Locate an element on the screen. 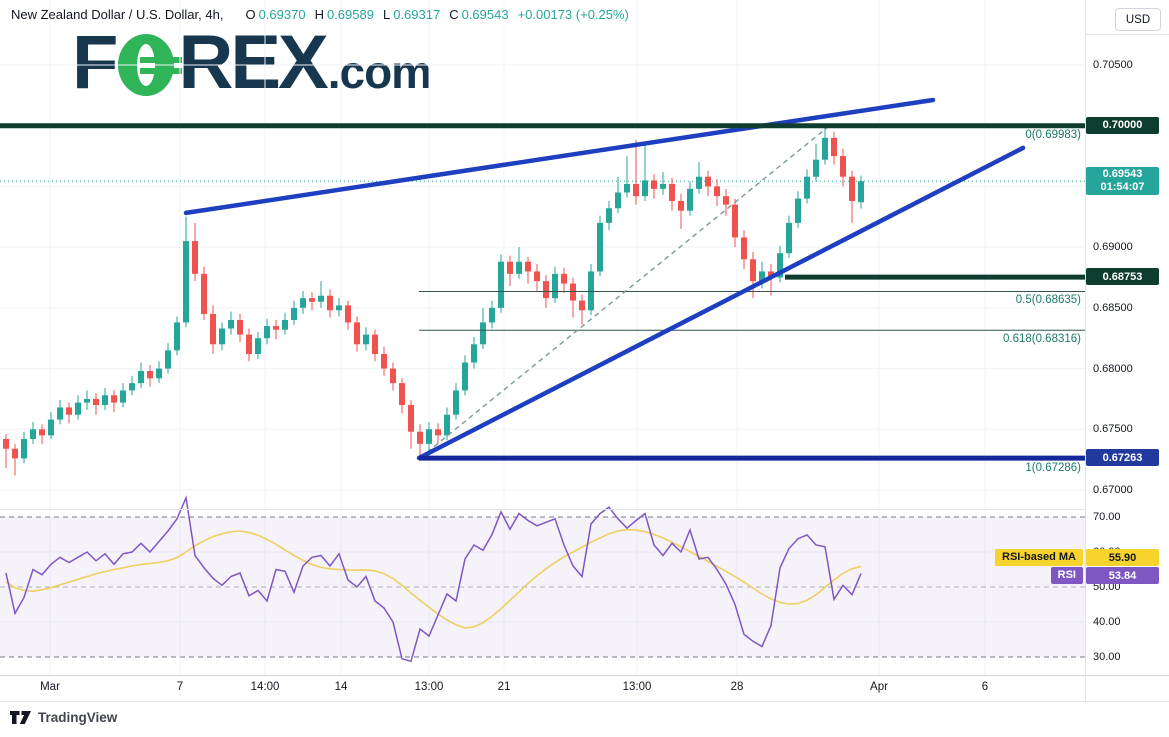 This screenshot has width=1169, height=737. price-axis-label: 0.68500 is located at coordinates (1113, 307).